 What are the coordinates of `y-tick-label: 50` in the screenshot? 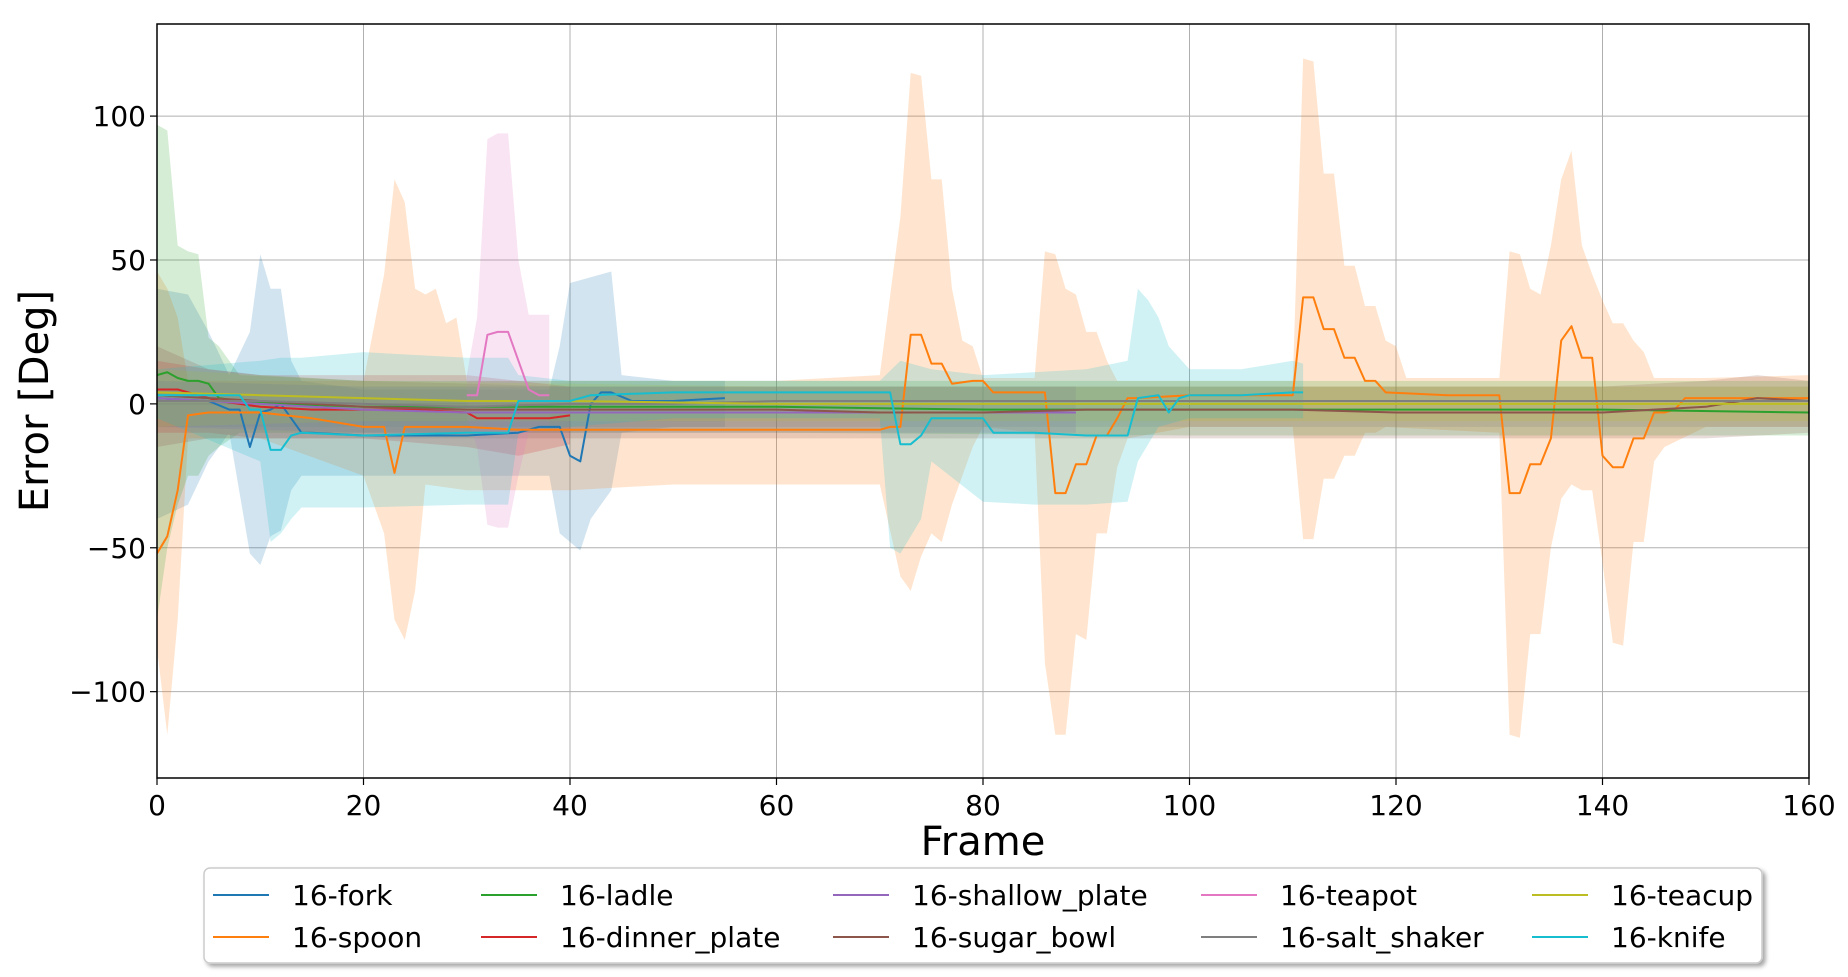 It's located at (128, 260).